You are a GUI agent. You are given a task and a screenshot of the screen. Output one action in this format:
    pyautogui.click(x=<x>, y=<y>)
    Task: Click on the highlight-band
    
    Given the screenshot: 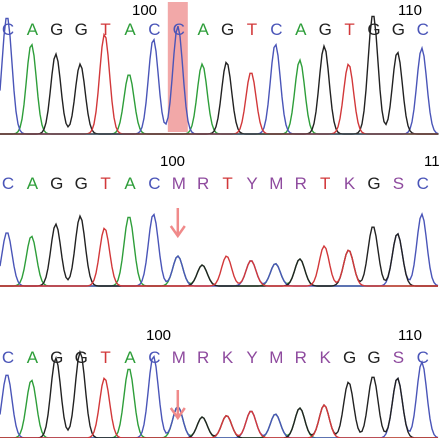 What is the action you would take?
    pyautogui.click(x=177, y=67)
    